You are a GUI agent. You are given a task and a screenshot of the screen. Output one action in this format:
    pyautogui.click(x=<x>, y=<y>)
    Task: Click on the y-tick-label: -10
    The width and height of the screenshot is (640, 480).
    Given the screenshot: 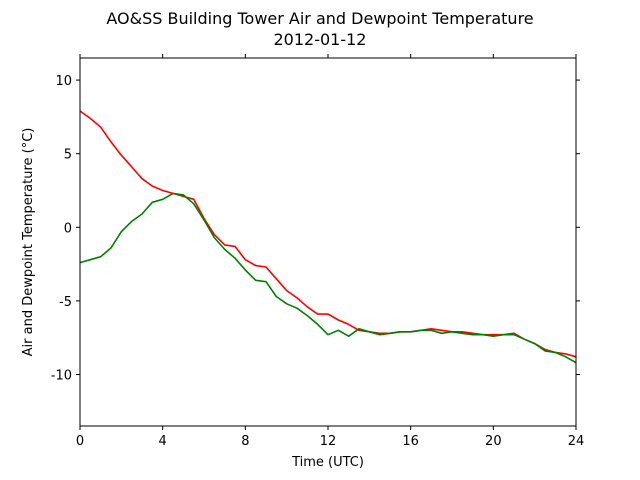 What is the action you would take?
    pyautogui.click(x=61, y=375)
    